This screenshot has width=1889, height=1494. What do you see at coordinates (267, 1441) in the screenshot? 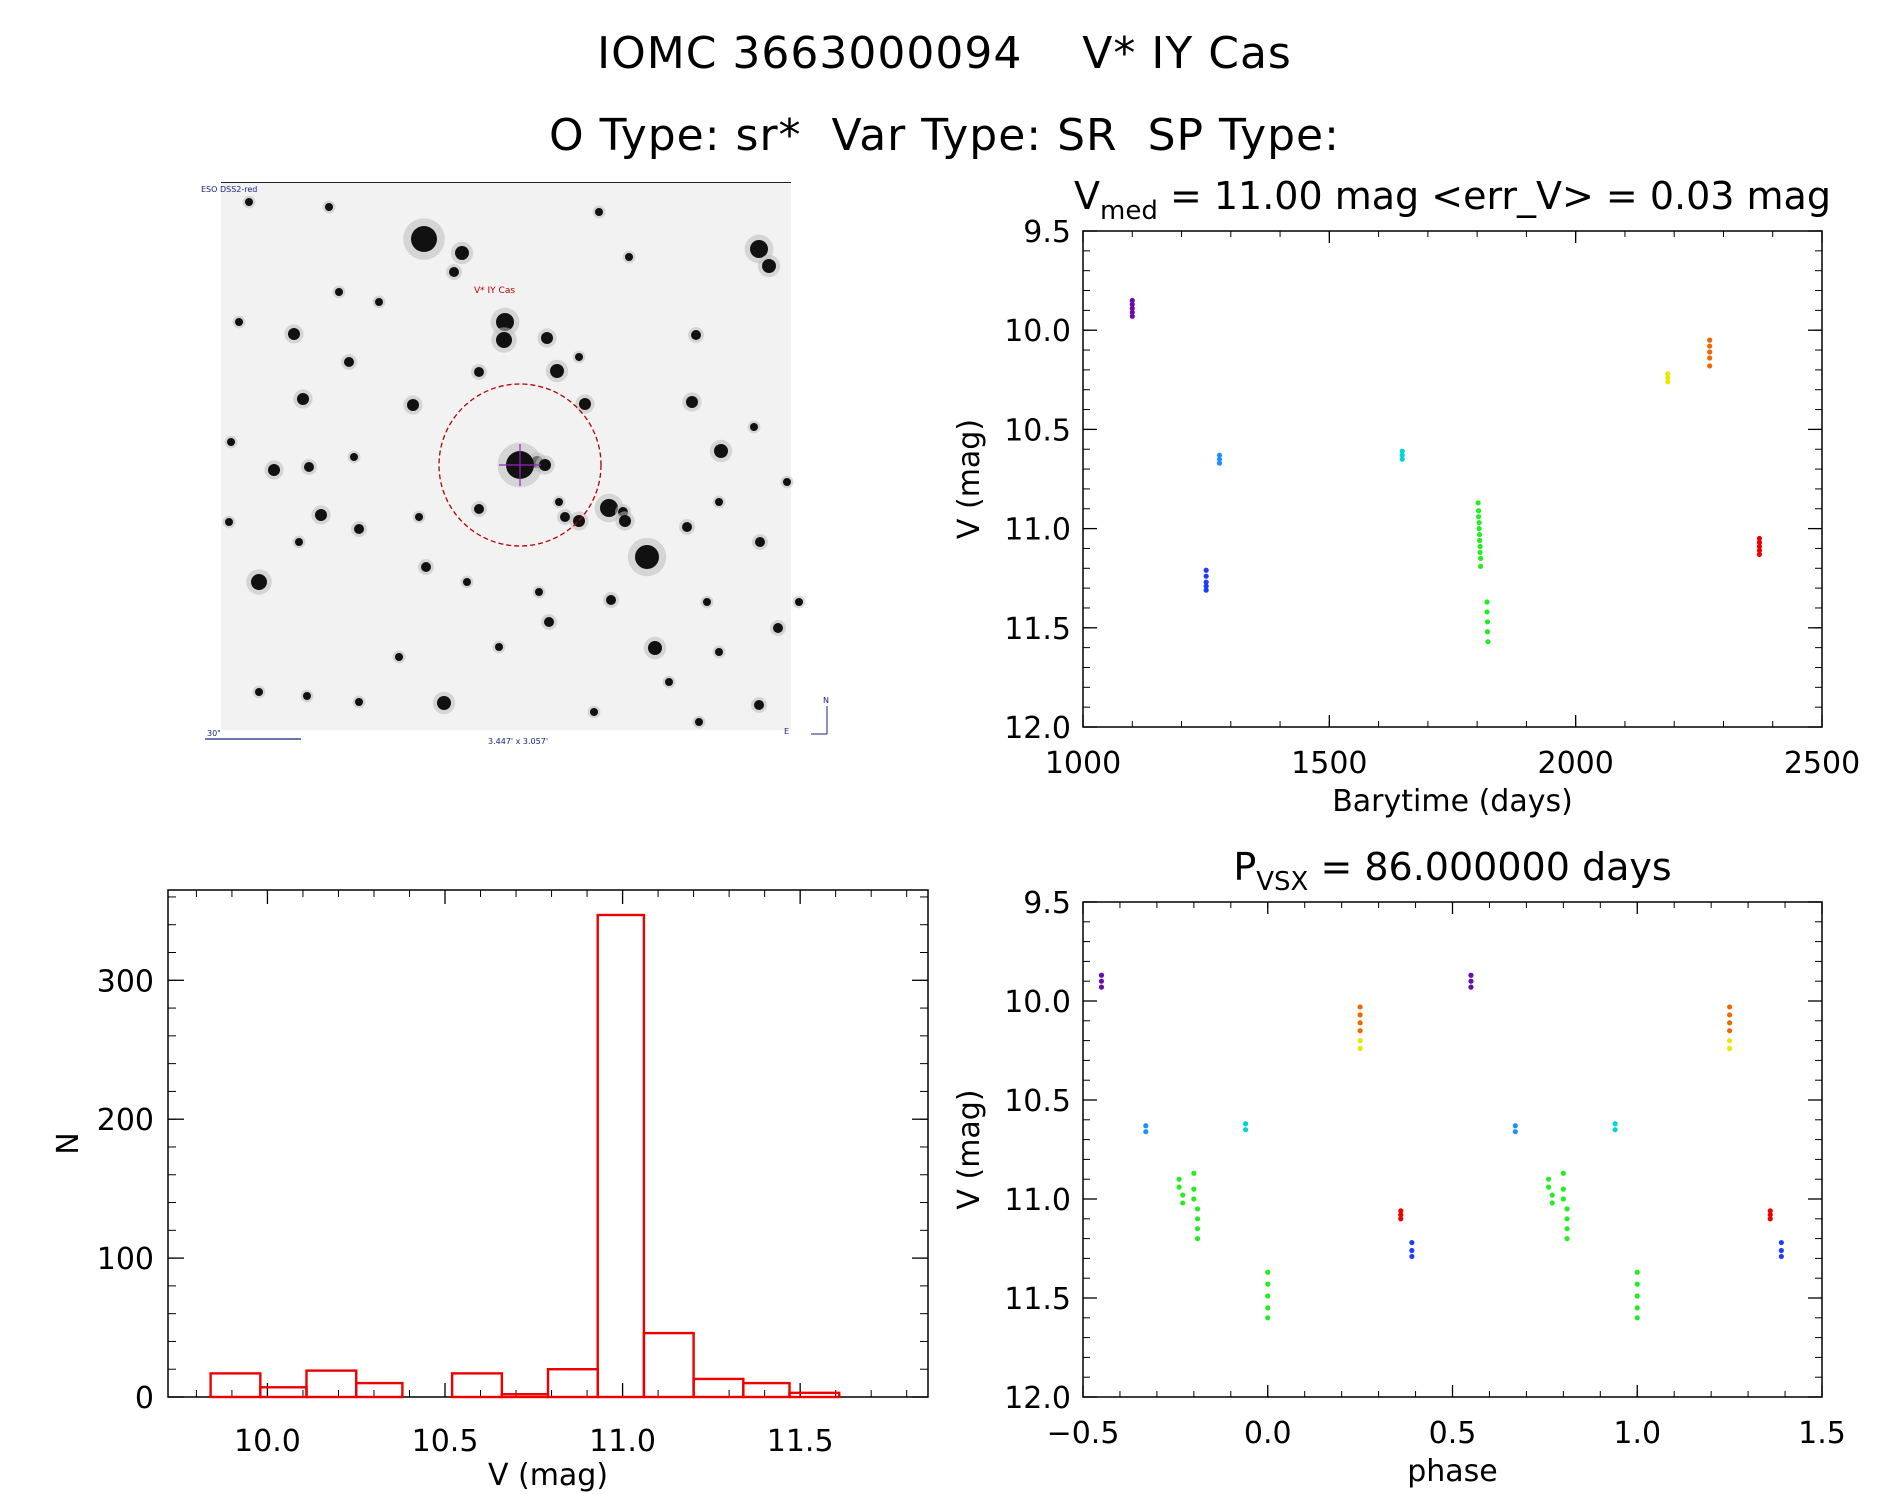
I see `x-tick-label: 10.0` at bounding box center [267, 1441].